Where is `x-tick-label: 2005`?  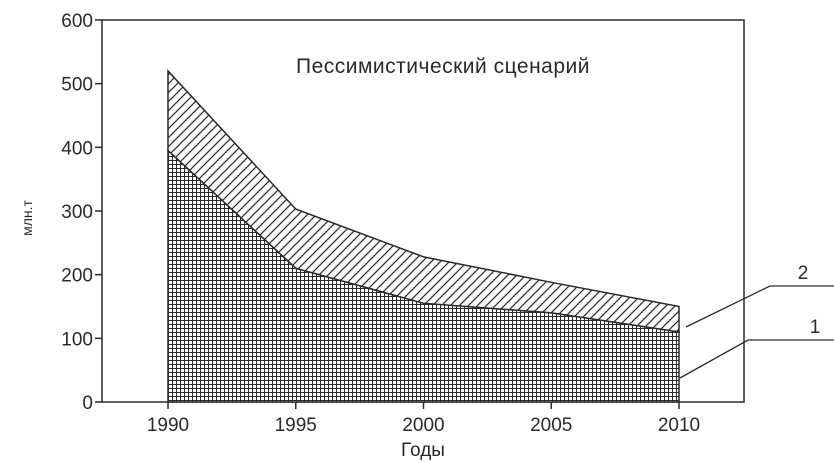 x-tick-label: 2005 is located at coordinates (551, 425).